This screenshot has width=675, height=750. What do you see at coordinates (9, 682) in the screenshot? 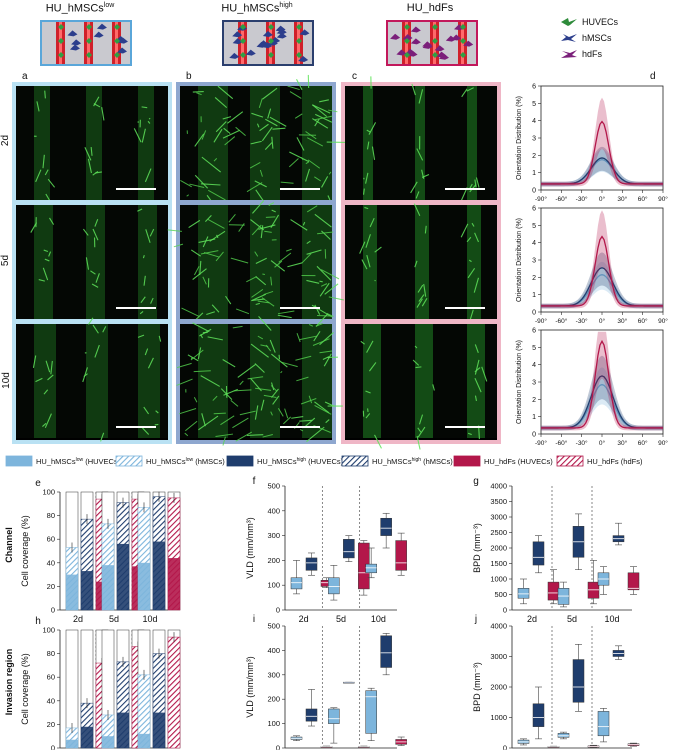
I see `row-label-invasion: Invasion region` at bounding box center [9, 682].